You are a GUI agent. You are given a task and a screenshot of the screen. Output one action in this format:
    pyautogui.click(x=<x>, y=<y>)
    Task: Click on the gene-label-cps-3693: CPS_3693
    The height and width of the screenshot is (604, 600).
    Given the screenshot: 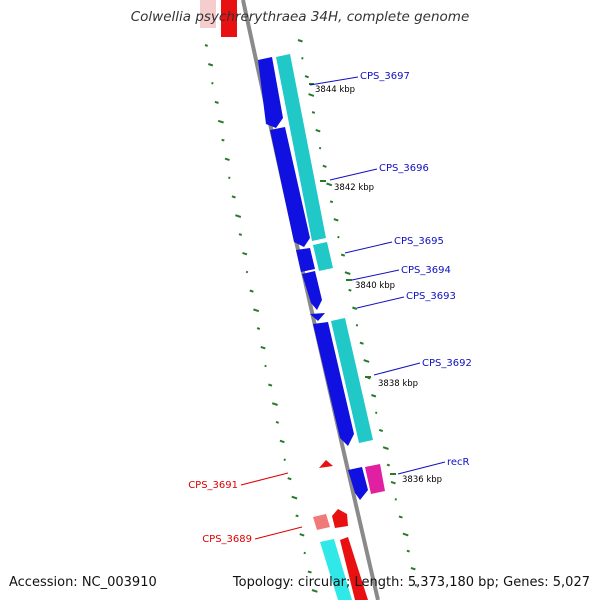 What is the action you would take?
    pyautogui.click(x=431, y=296)
    